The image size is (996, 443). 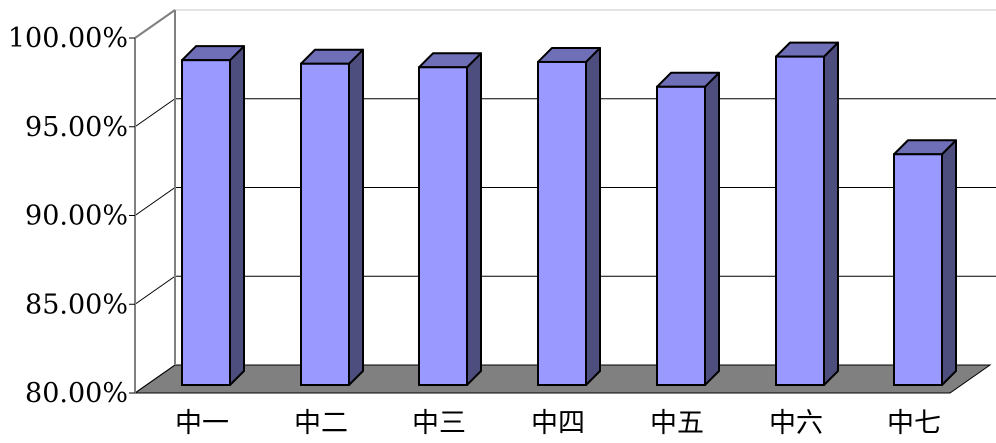 What do you see at coordinates (796, 423) in the screenshot?
I see `x-category-label: 中六` at bounding box center [796, 423].